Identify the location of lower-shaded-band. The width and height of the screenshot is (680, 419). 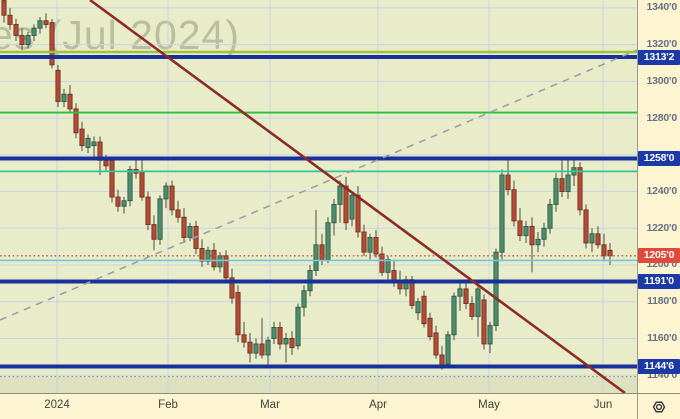
(318, 384).